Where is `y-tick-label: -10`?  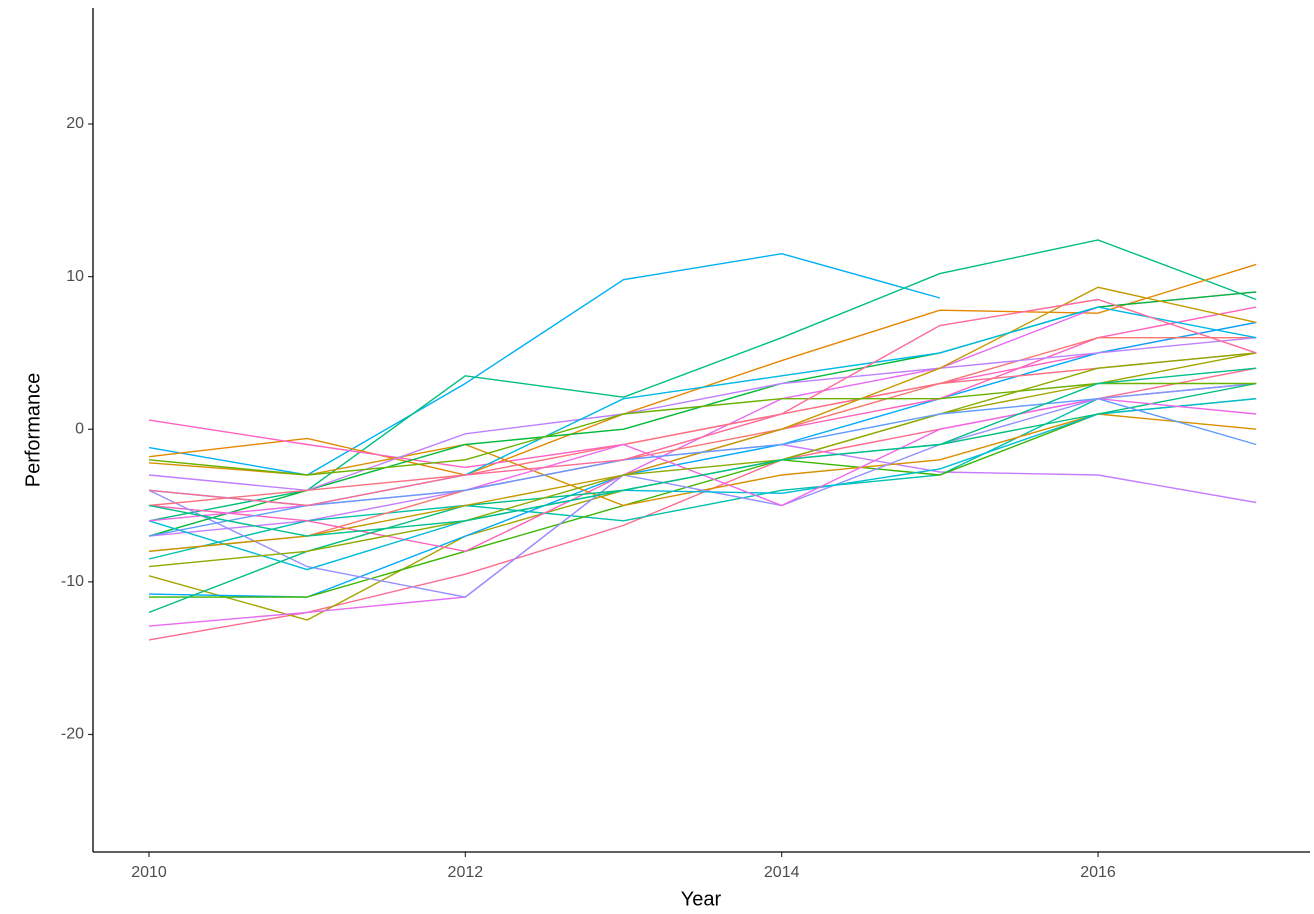
y-tick-label: -10 is located at coordinates (72, 581).